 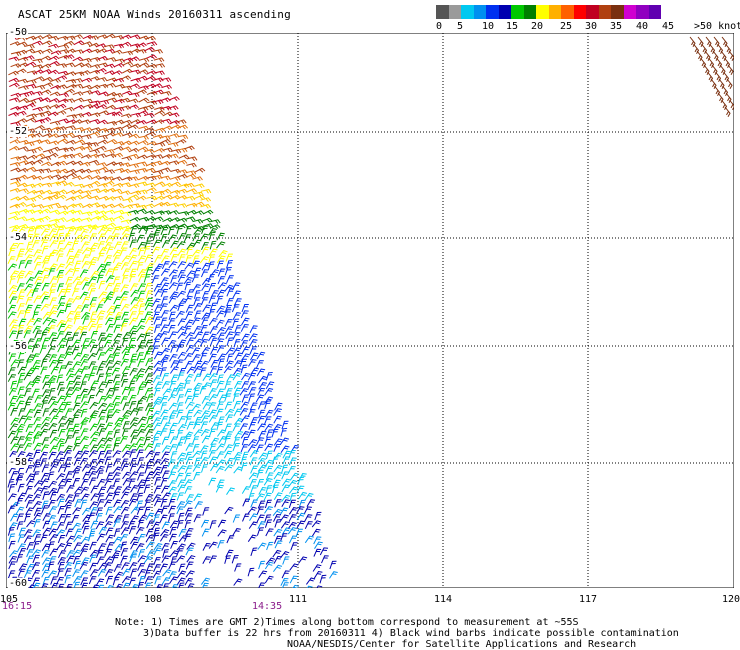 What do you see at coordinates (18, 462) in the screenshot?
I see `latitude-label: -58` at bounding box center [18, 462].